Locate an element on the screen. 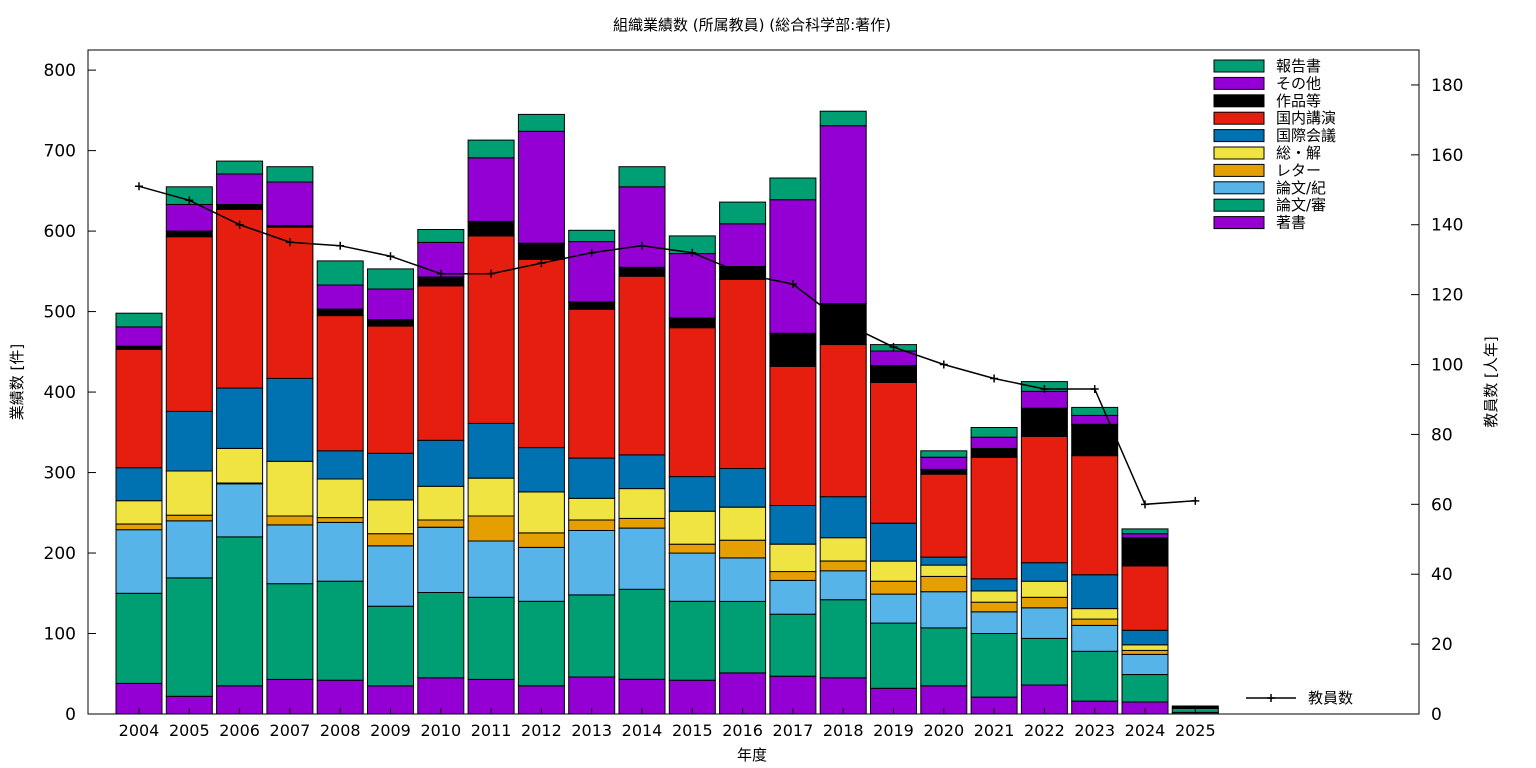 This screenshot has height=768, width=1536. y2-tick-label: 140 is located at coordinates (1447, 226).